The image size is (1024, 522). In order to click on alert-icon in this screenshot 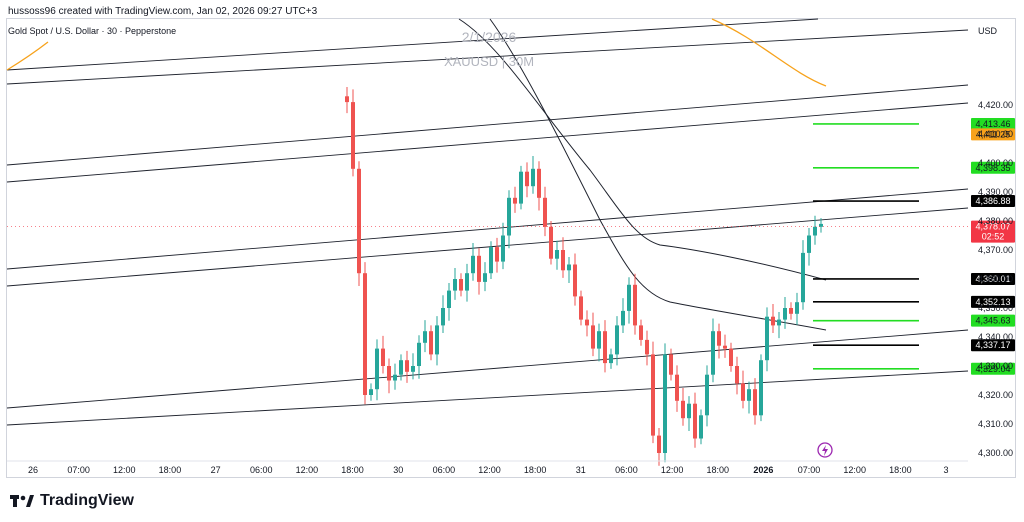, I will do `click(825, 450)`.